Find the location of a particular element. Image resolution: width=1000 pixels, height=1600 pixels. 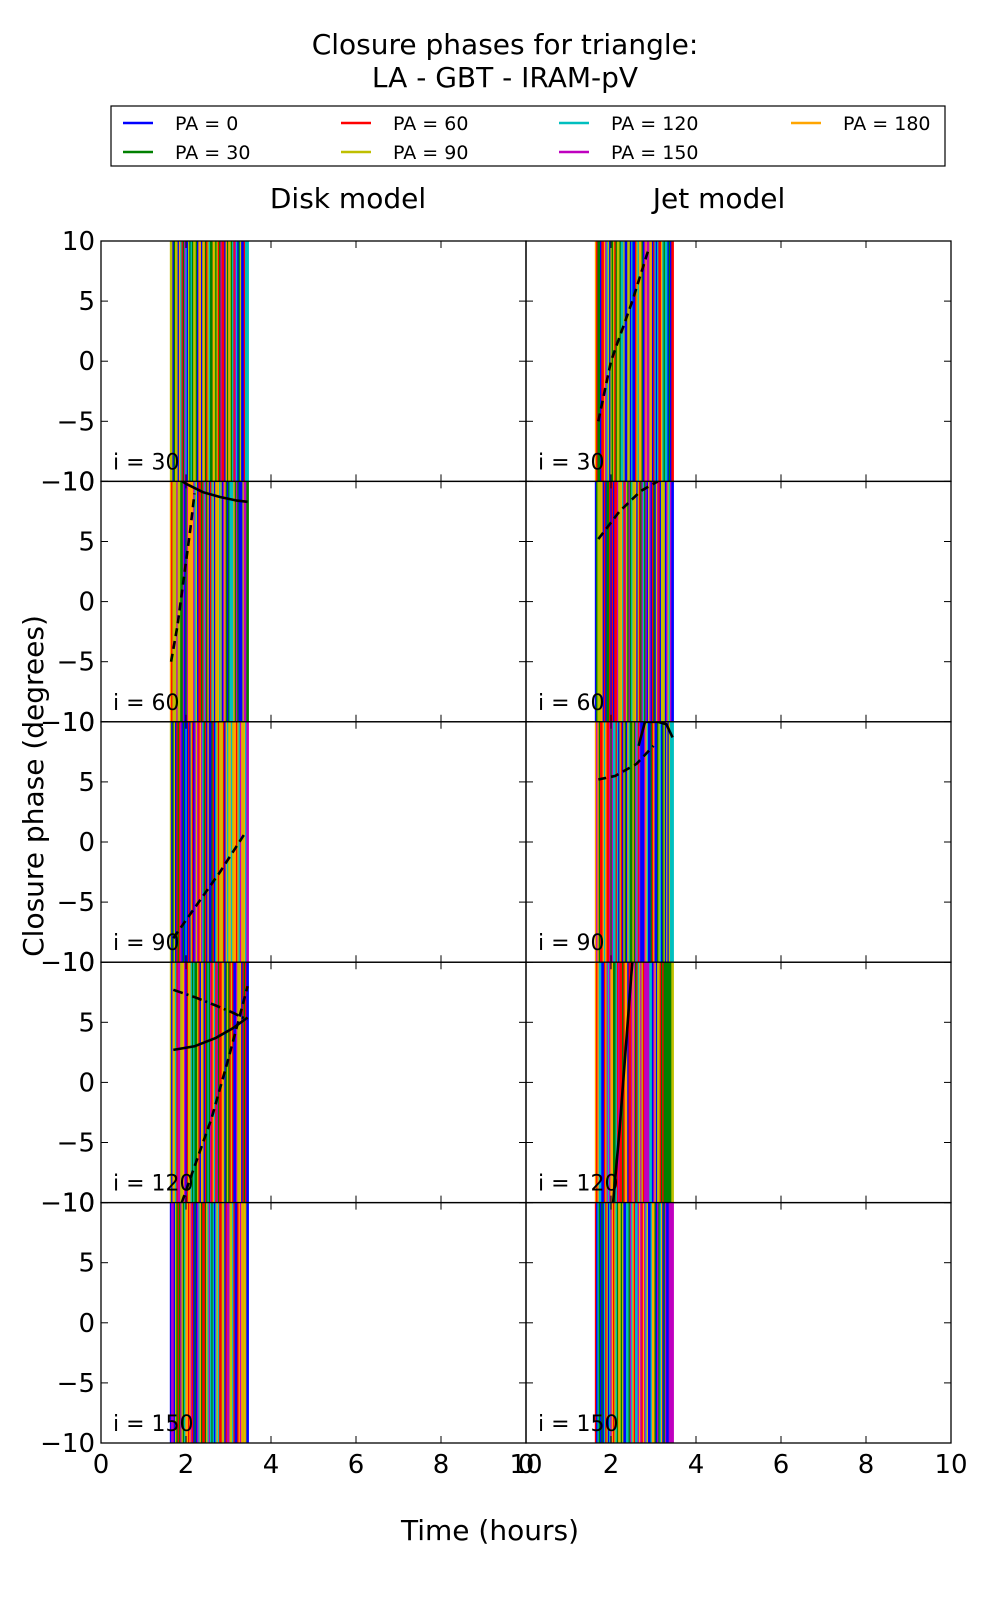

legend-entry: PA = 180 is located at coordinates (861, 124).